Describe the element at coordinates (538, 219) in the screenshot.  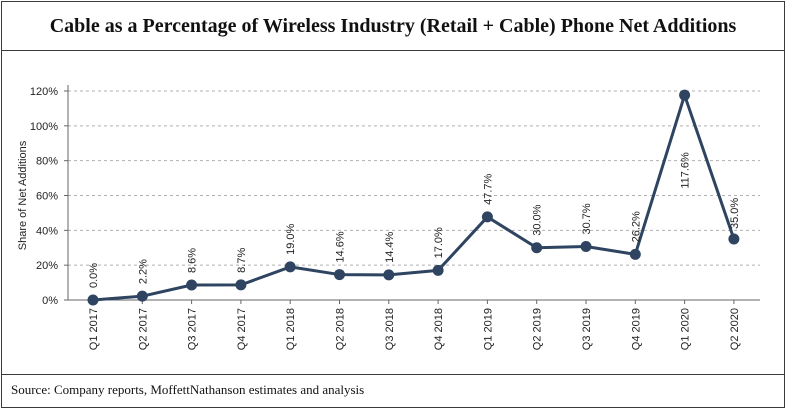
I see `data-label: 30.0%` at that location.